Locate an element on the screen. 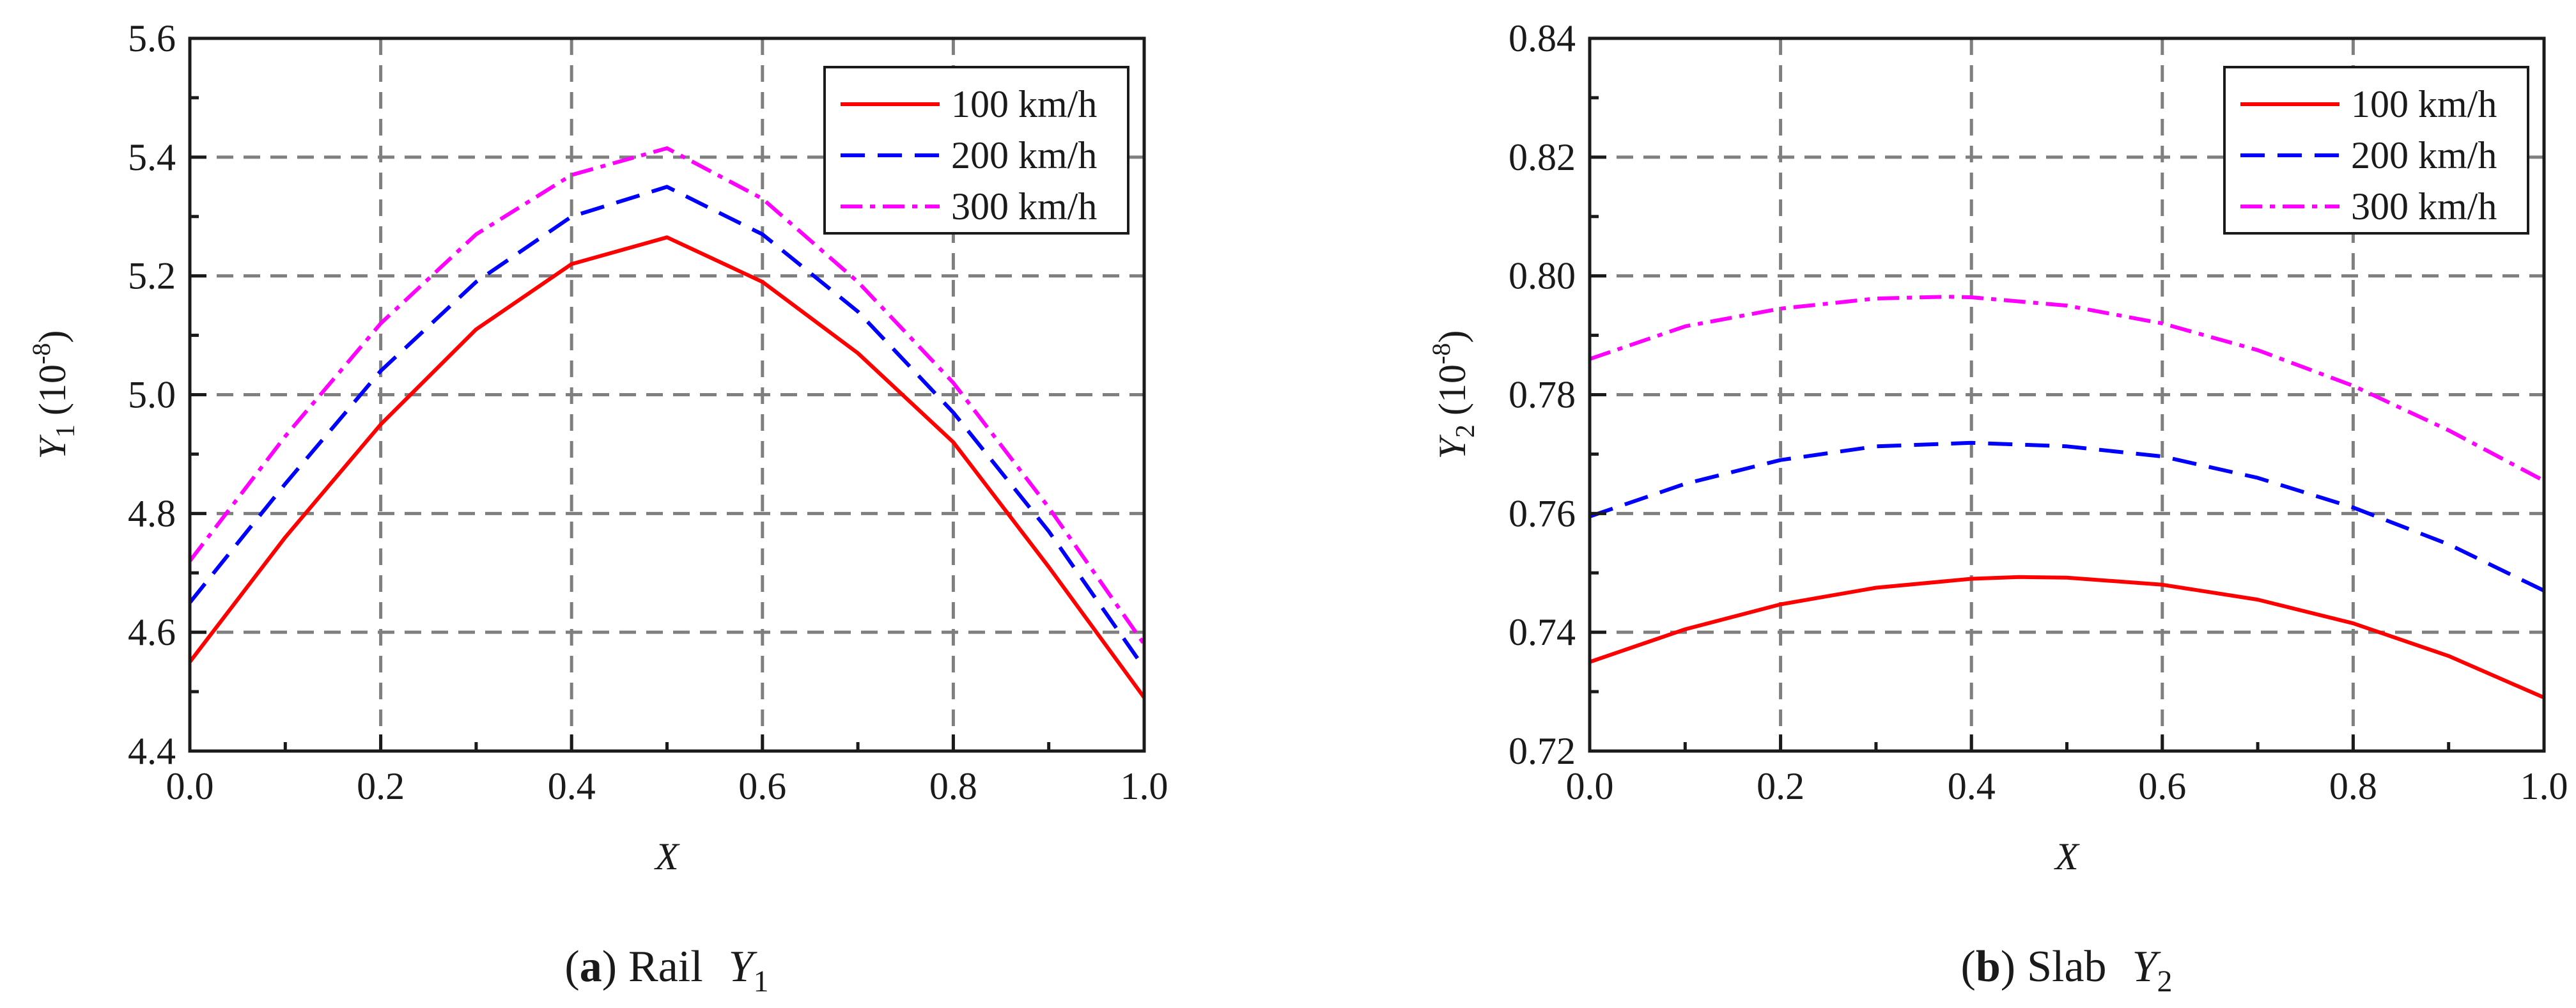 This screenshot has width=2576, height=1008. y-tick-label: 0.78 is located at coordinates (1543, 395).